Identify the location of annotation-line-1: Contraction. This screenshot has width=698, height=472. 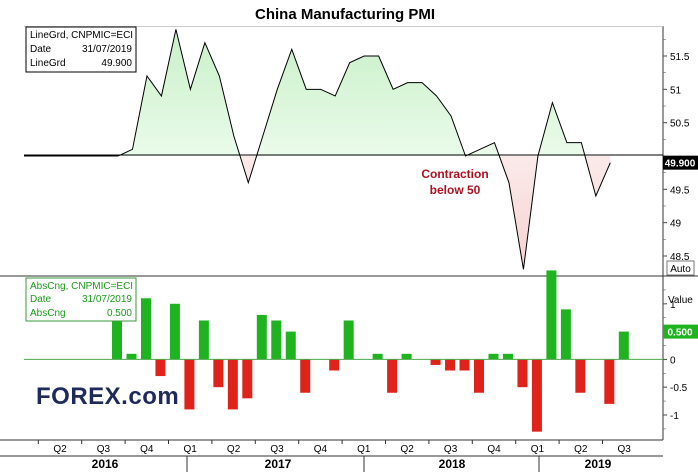
(454, 174).